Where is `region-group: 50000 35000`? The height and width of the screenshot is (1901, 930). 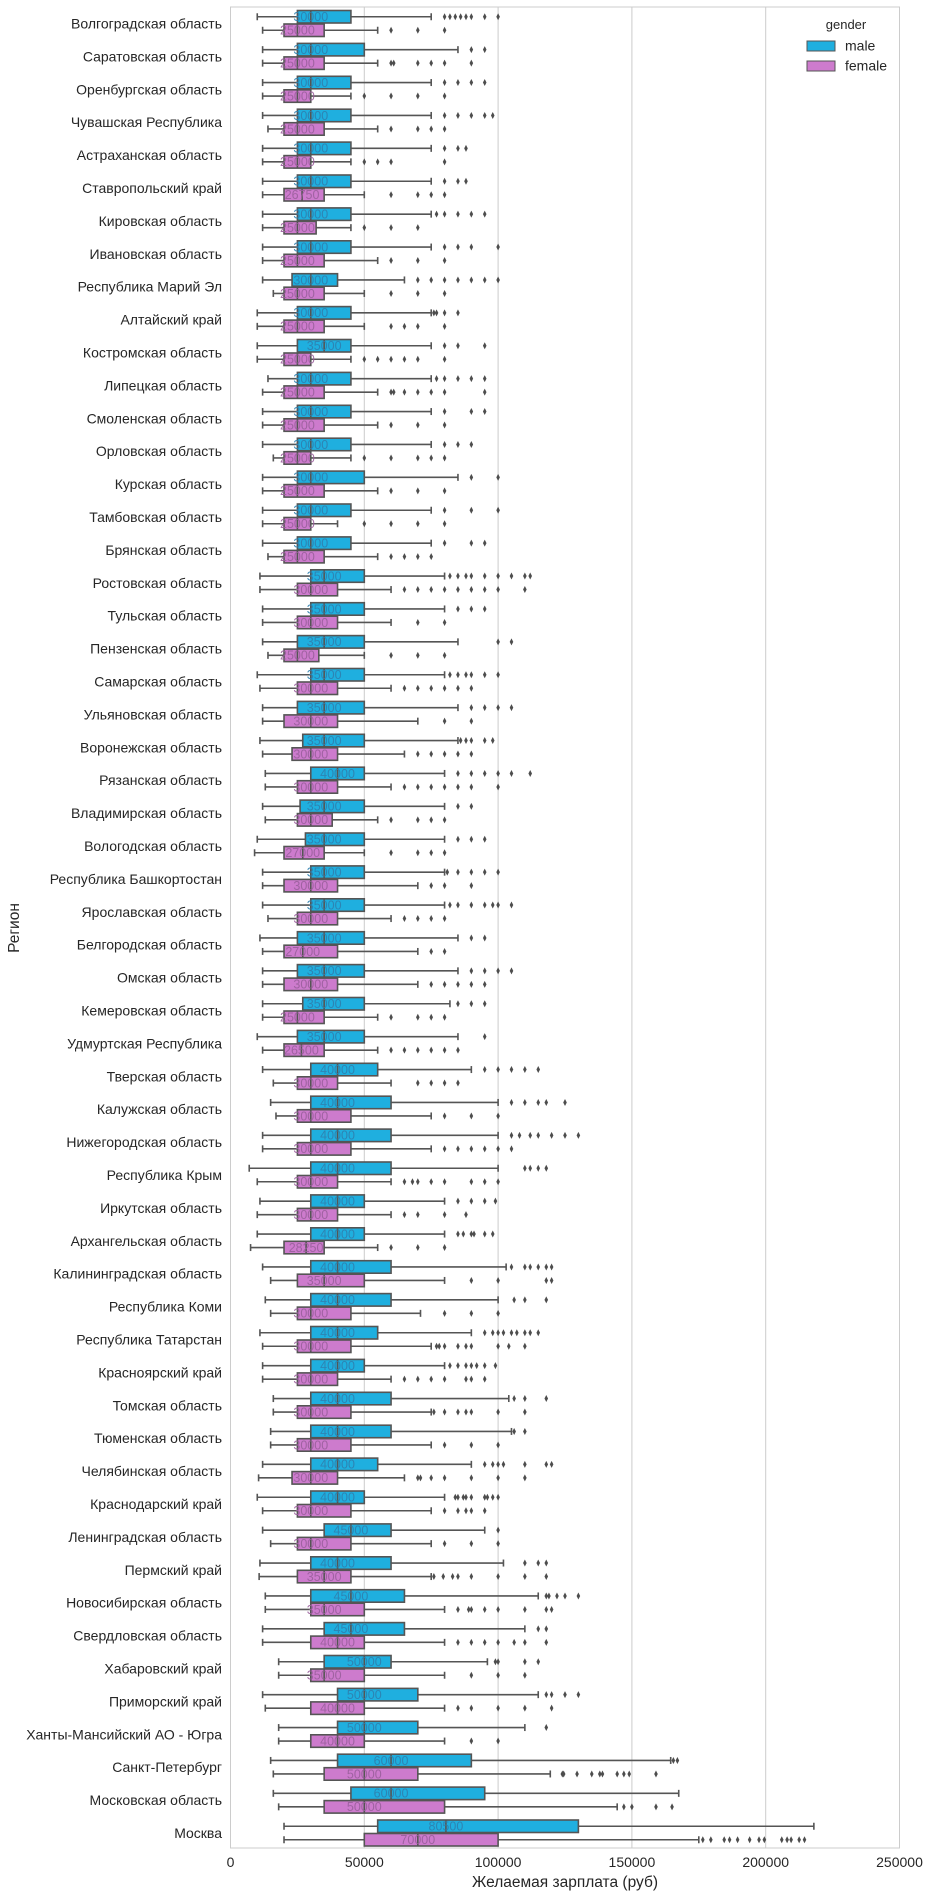 region-group: 50000 35000 is located at coordinates (409, 1668).